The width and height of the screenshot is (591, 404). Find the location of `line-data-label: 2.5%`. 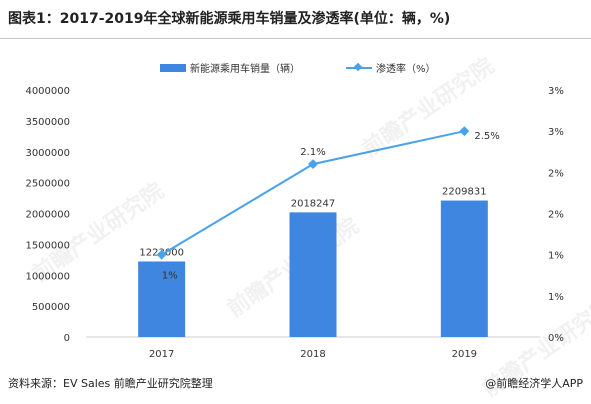

line-data-label: 2.5% is located at coordinates (486, 136).